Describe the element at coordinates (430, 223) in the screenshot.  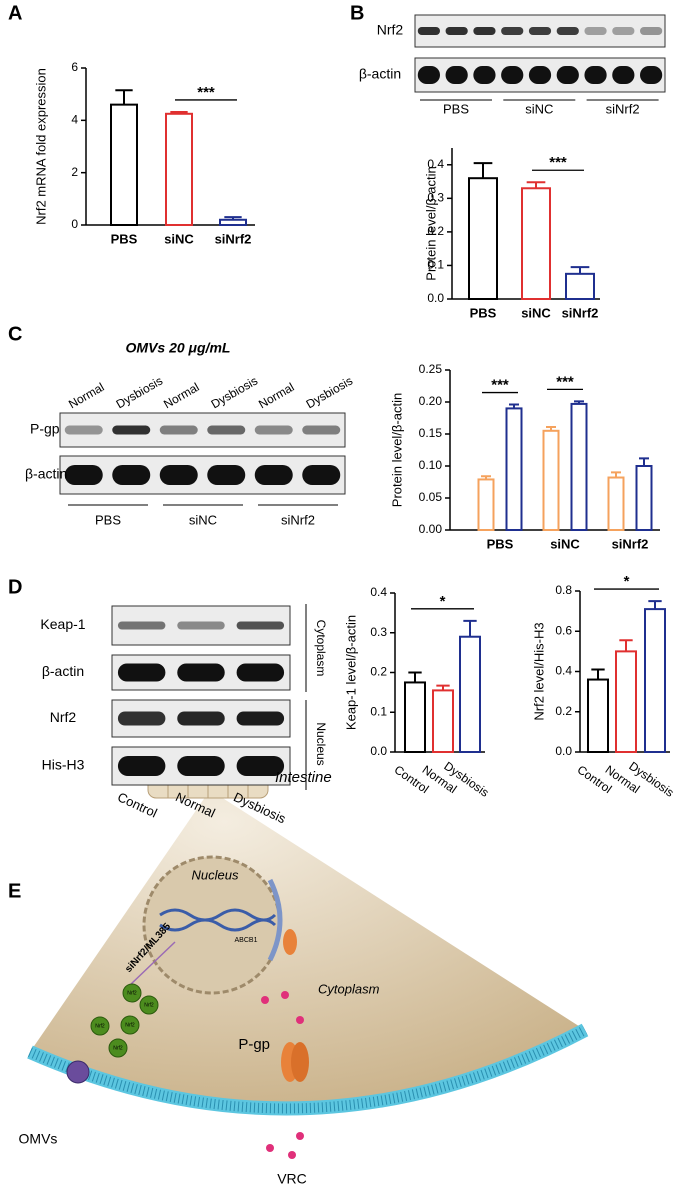
I see `y-axis-label: Protein level/β-actin` at that location.